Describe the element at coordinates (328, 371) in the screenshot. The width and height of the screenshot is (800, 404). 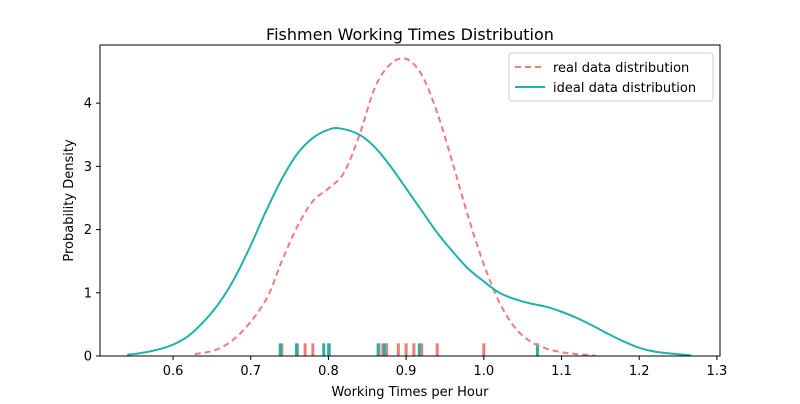
I see `x-tick-label: 0.8` at that location.